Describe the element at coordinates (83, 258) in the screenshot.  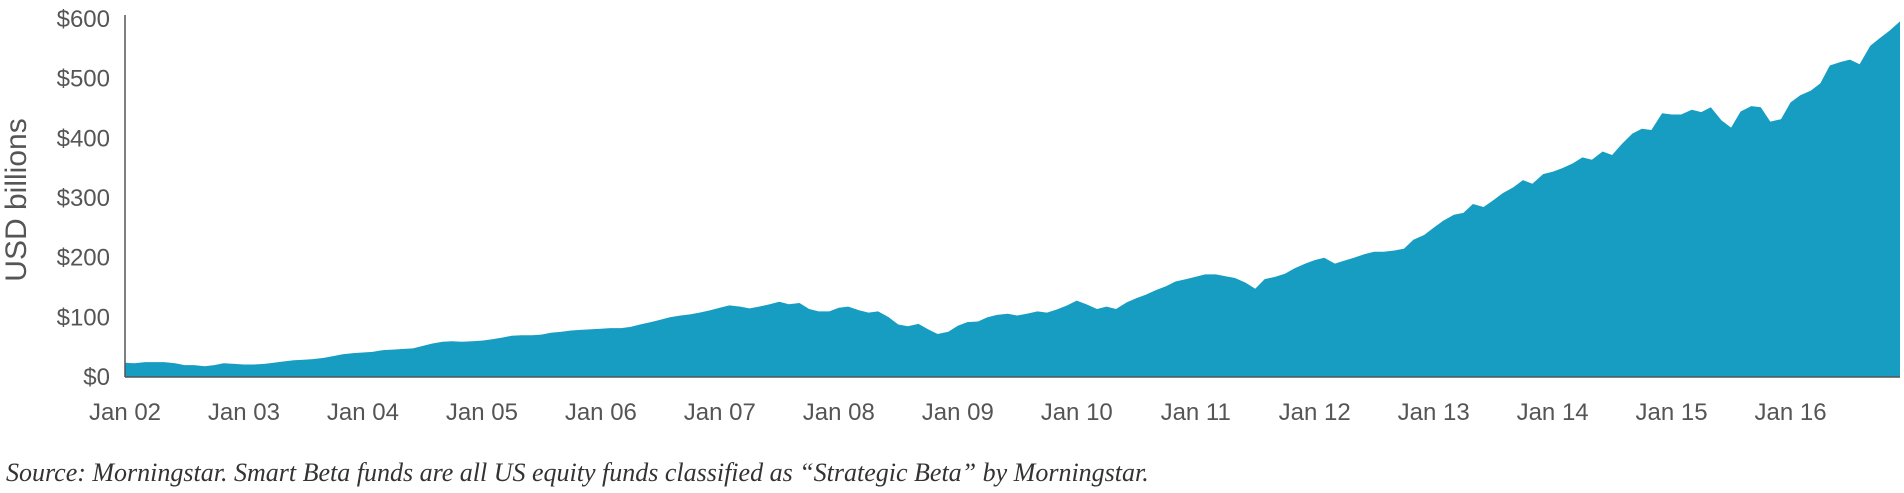
I see `y-tick-label: $200` at that location.